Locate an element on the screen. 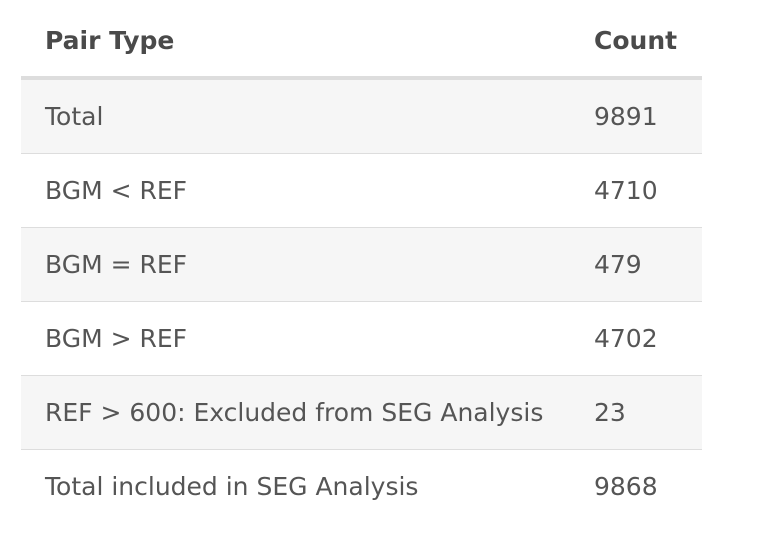  cell-count: 9868 is located at coordinates (648, 486).